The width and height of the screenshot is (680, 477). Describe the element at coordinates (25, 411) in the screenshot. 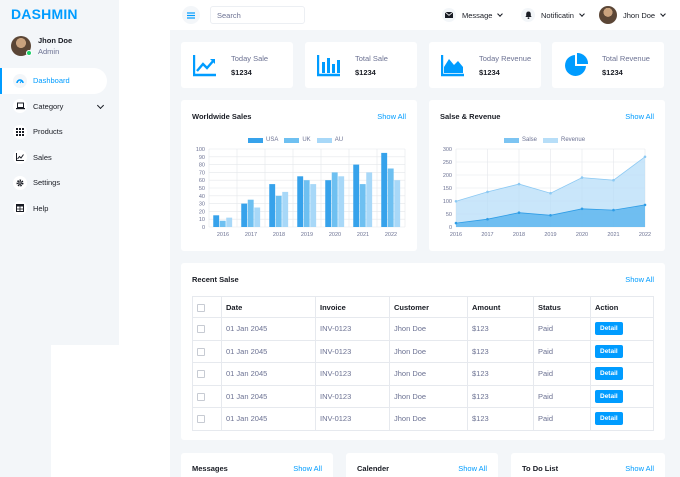

I see `sidebar-footer-area` at that location.